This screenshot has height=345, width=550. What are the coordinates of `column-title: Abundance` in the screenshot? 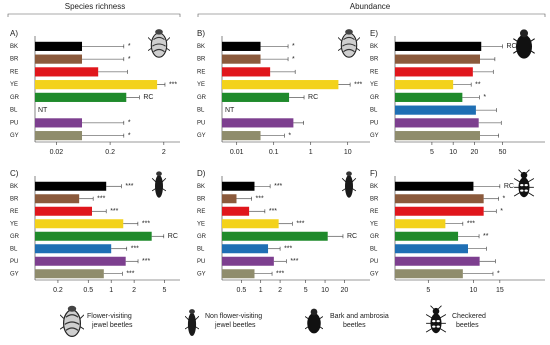 It's located at (370, 6).